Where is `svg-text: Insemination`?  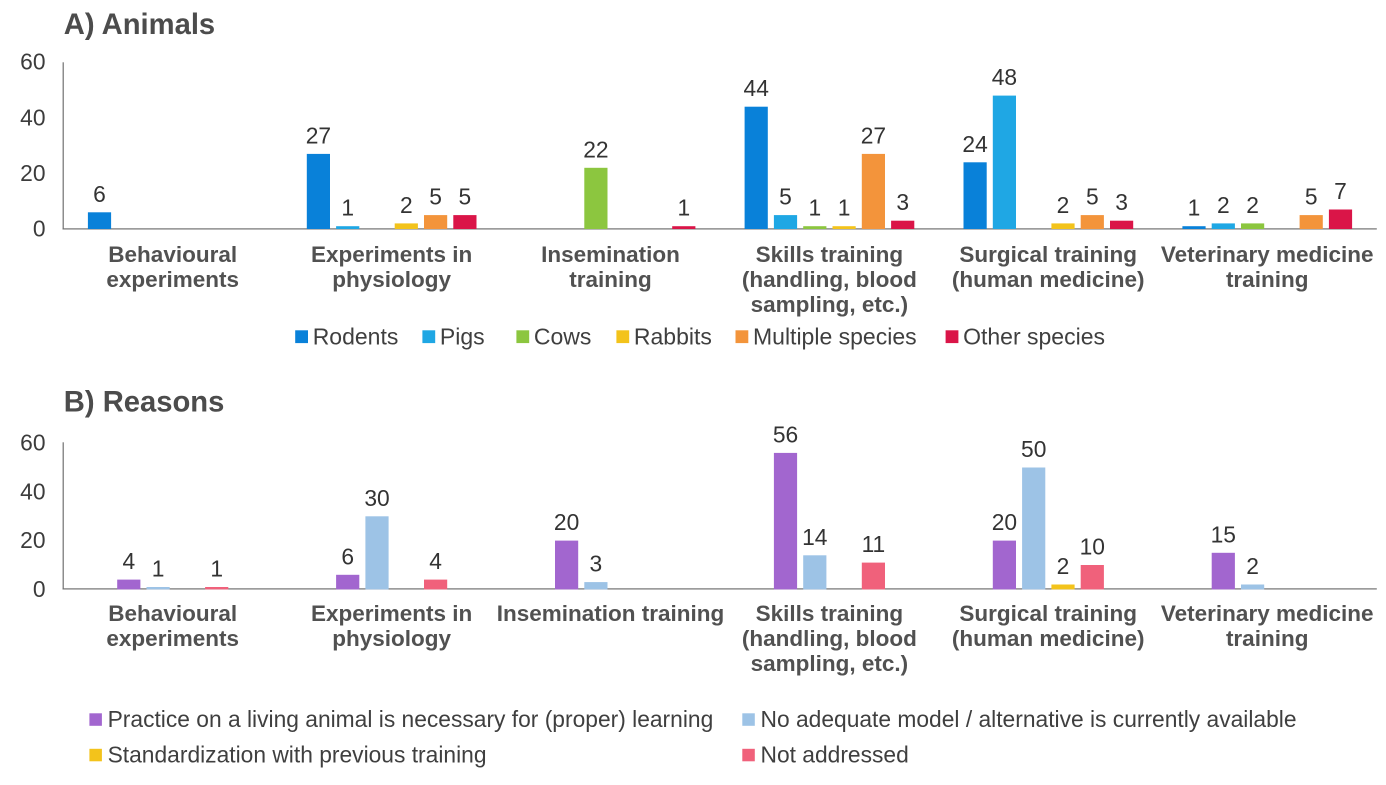
svg-text: Insemination is located at coordinates (610, 254).